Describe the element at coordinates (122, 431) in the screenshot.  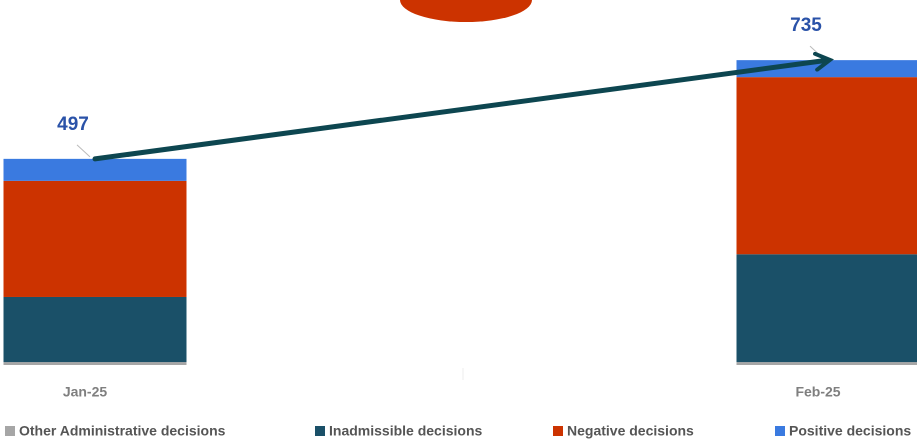
I see `legend-label: Other Administrative decisions` at that location.